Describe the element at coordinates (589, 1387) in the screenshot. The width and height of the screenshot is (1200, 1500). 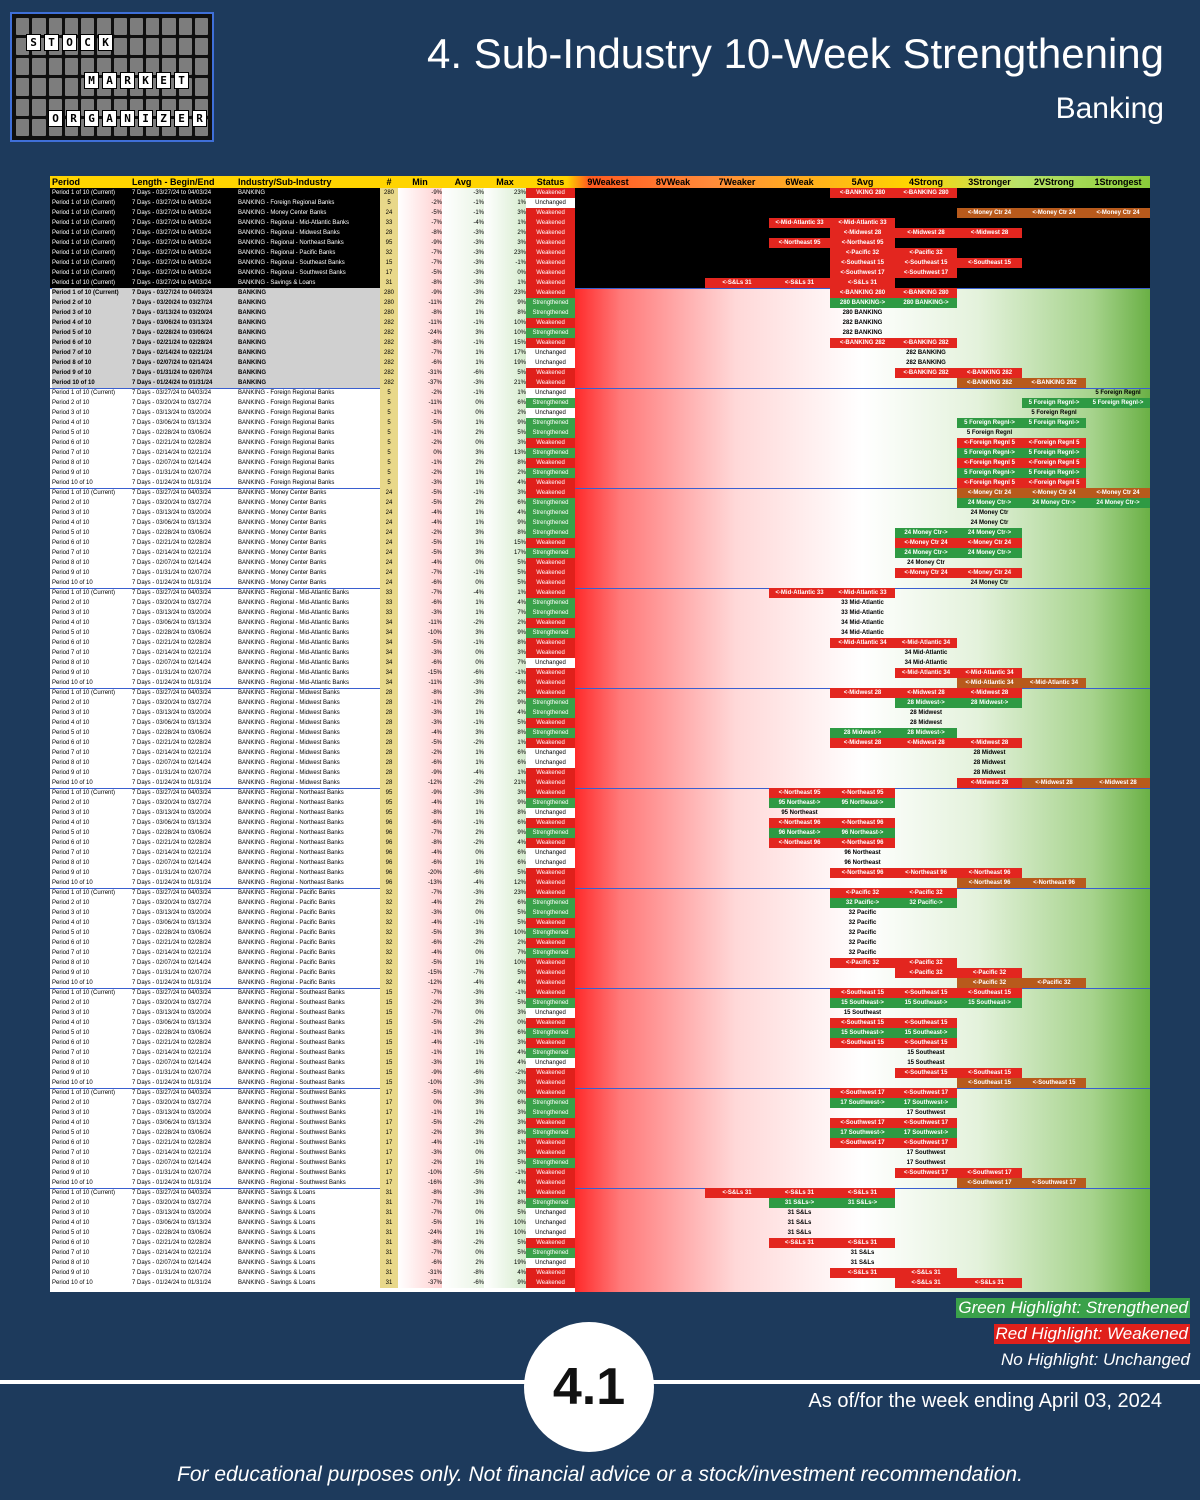
I see `section-badge: 4.1` at that location.